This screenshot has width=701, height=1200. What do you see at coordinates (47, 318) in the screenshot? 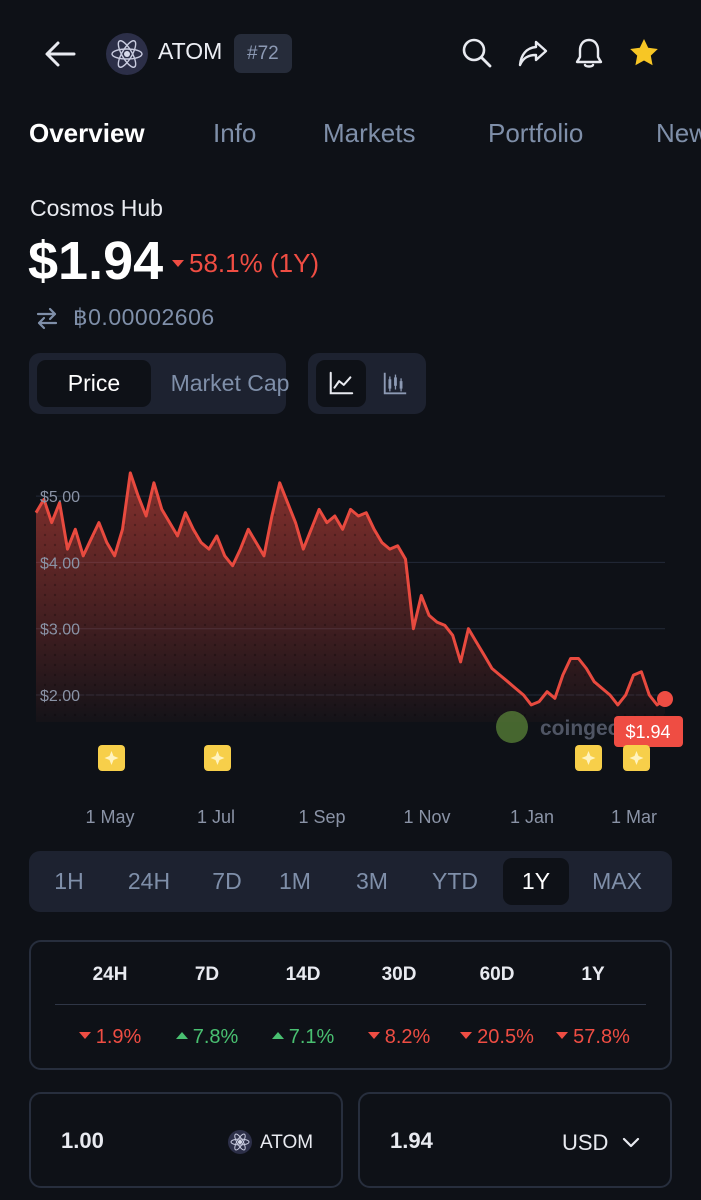
I see `swap-arrows-icon` at bounding box center [47, 318].